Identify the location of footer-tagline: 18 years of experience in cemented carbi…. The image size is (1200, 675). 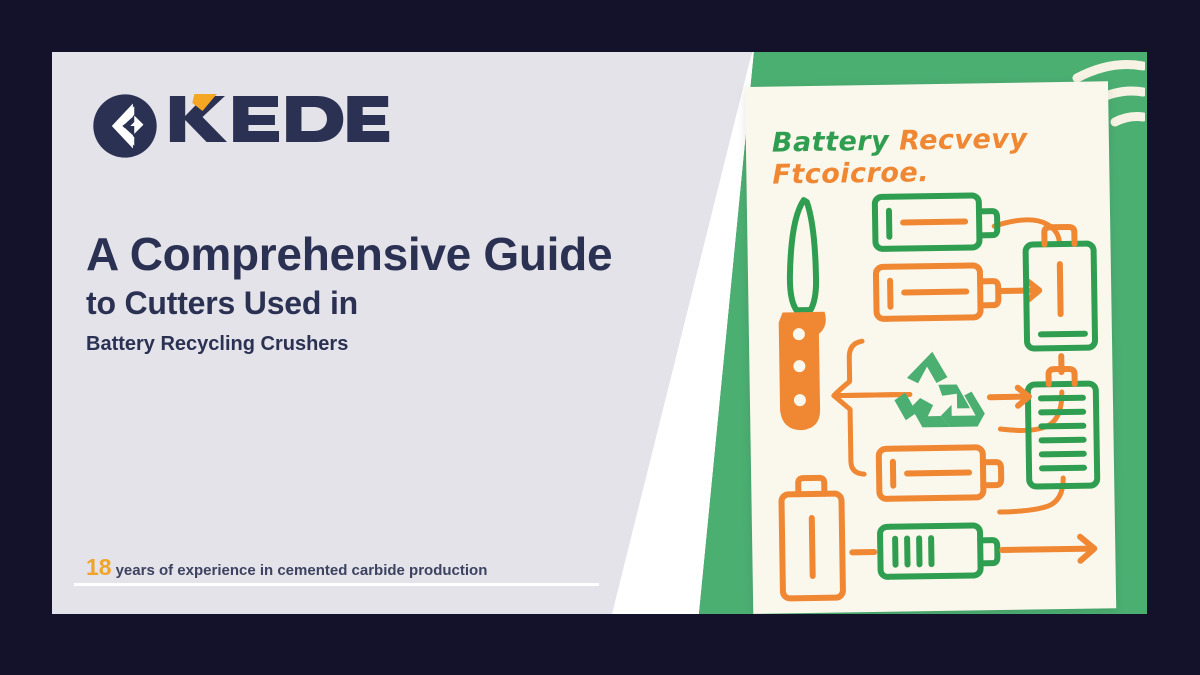
(286, 567).